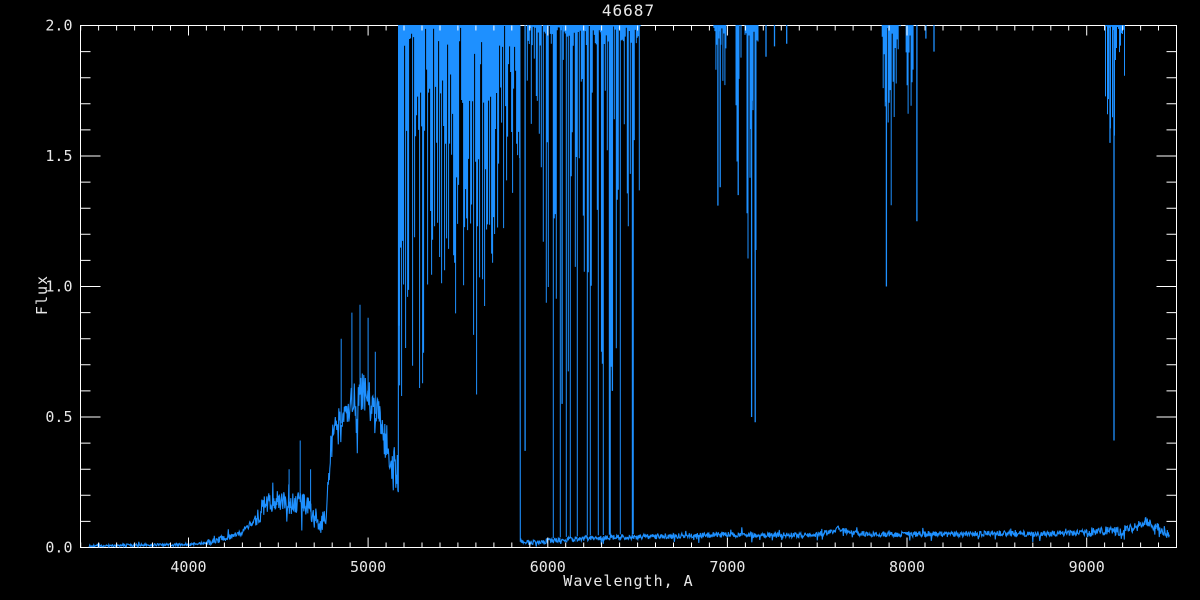 This screenshot has height=600, width=1200. What do you see at coordinates (58, 156) in the screenshot?
I see `y-tick-label: 1.5` at bounding box center [58, 156].